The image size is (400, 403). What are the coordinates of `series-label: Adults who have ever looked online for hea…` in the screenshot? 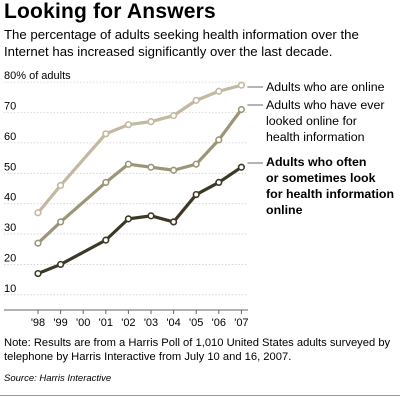 It's located at (325, 121).